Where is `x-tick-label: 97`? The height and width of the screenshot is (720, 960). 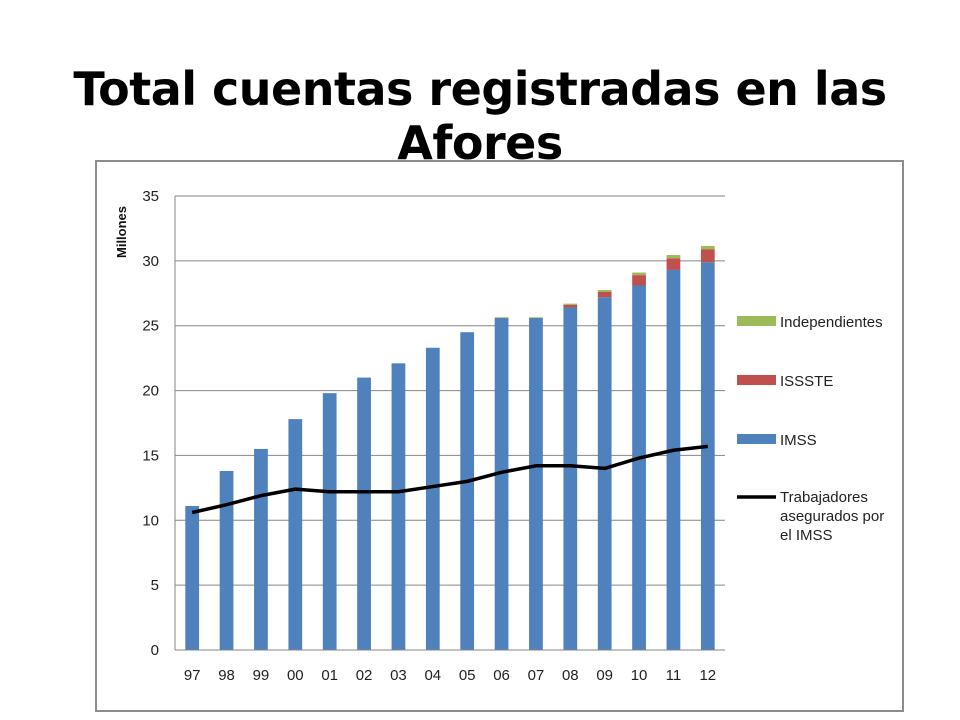 x-tick-label: 97 is located at coordinates (192, 675).